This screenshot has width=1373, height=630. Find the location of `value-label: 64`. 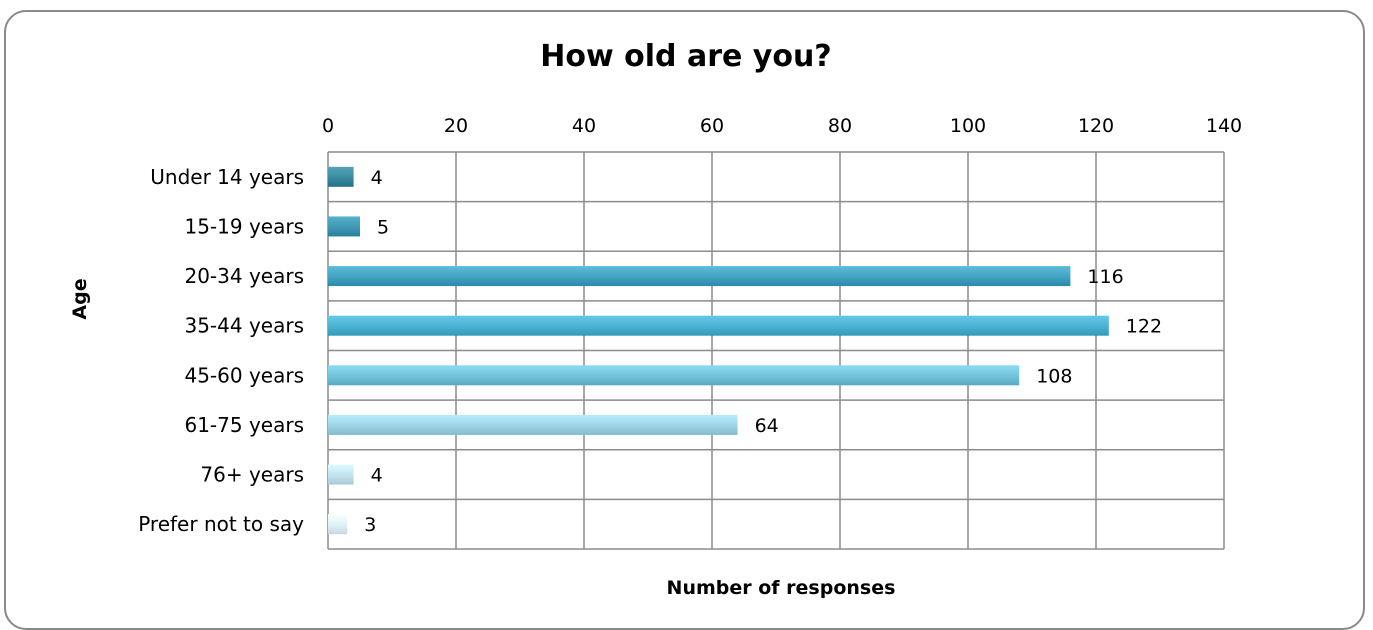

value-label: 64 is located at coordinates (767, 426).